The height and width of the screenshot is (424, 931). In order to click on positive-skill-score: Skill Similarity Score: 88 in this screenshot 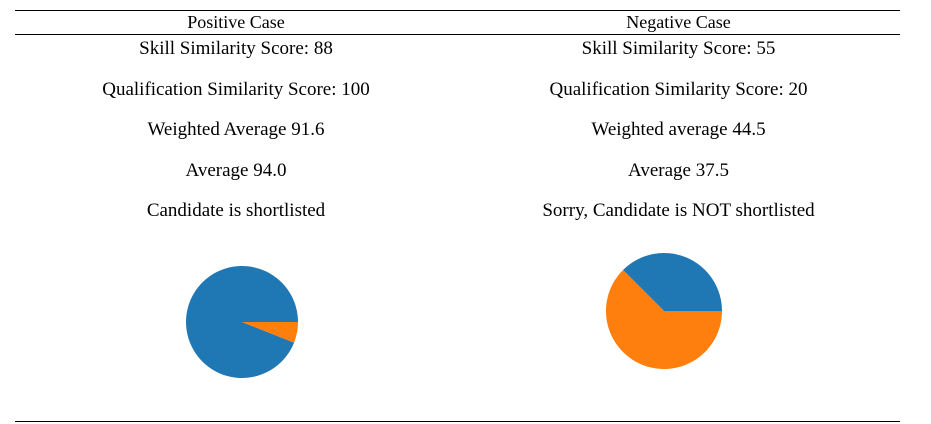, I will do `click(236, 48)`.